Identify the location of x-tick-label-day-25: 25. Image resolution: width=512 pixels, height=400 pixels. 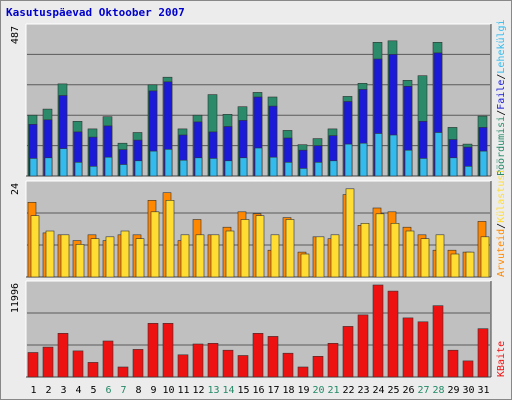
(393, 390).